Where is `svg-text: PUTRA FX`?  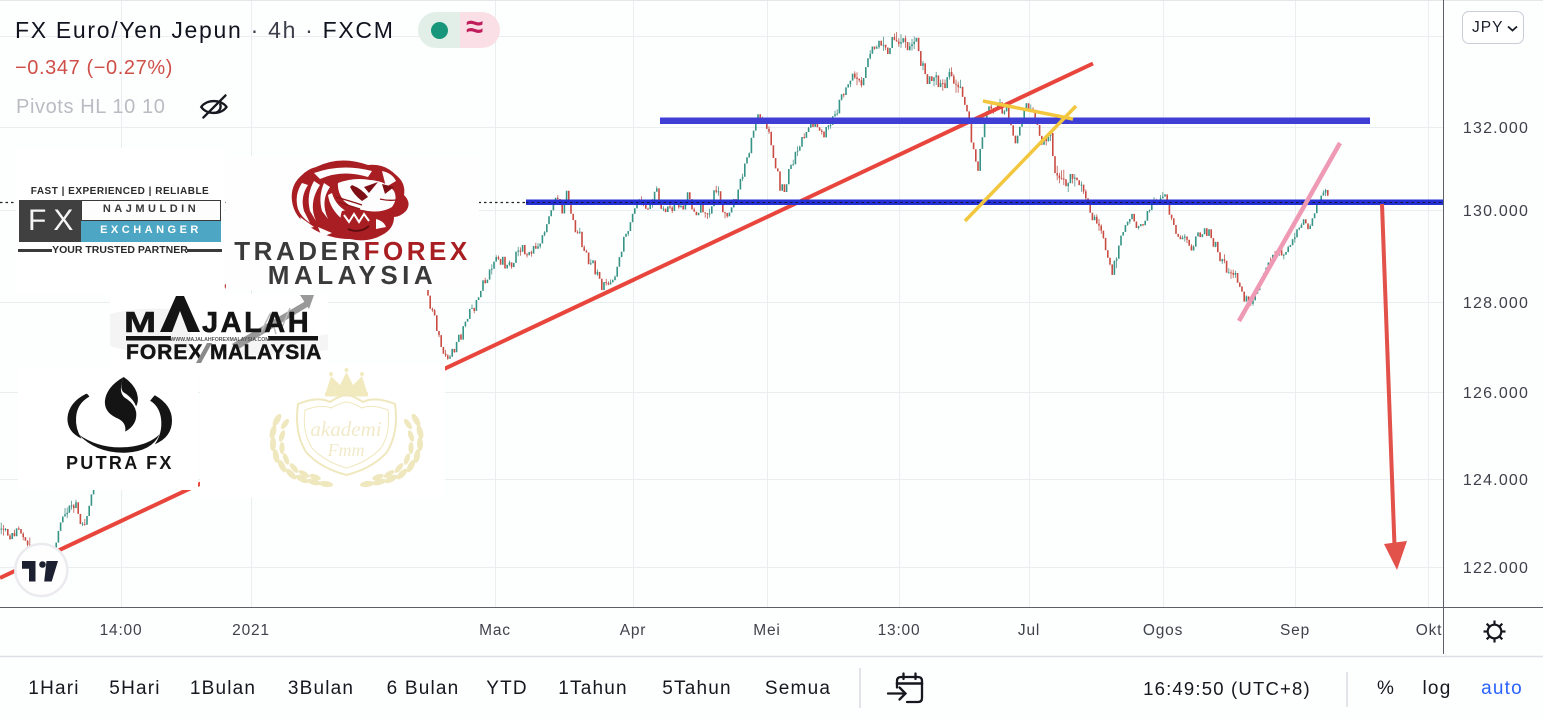 svg-text: PUTRA FX is located at coordinates (120, 463).